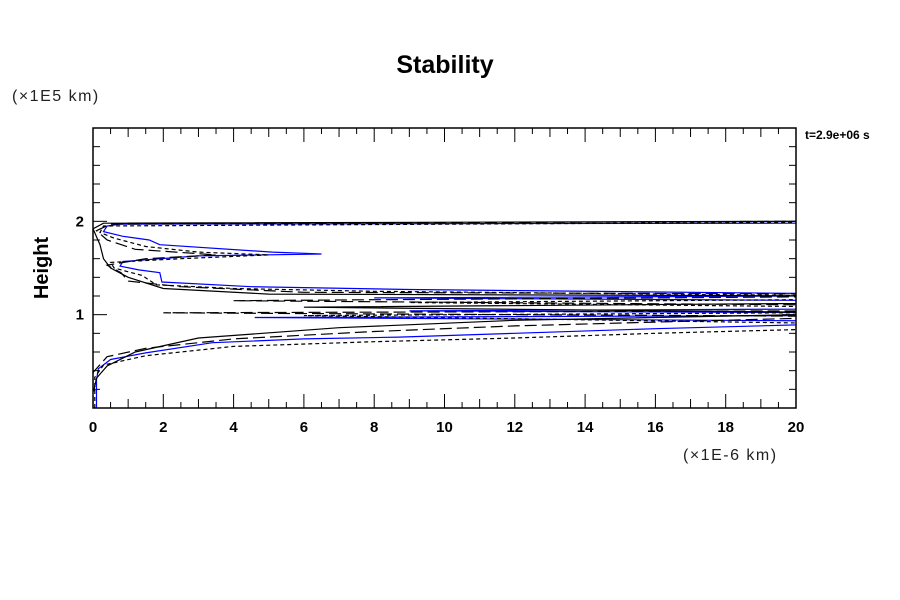  I want to click on x-tick-label: 12, so click(514, 427).